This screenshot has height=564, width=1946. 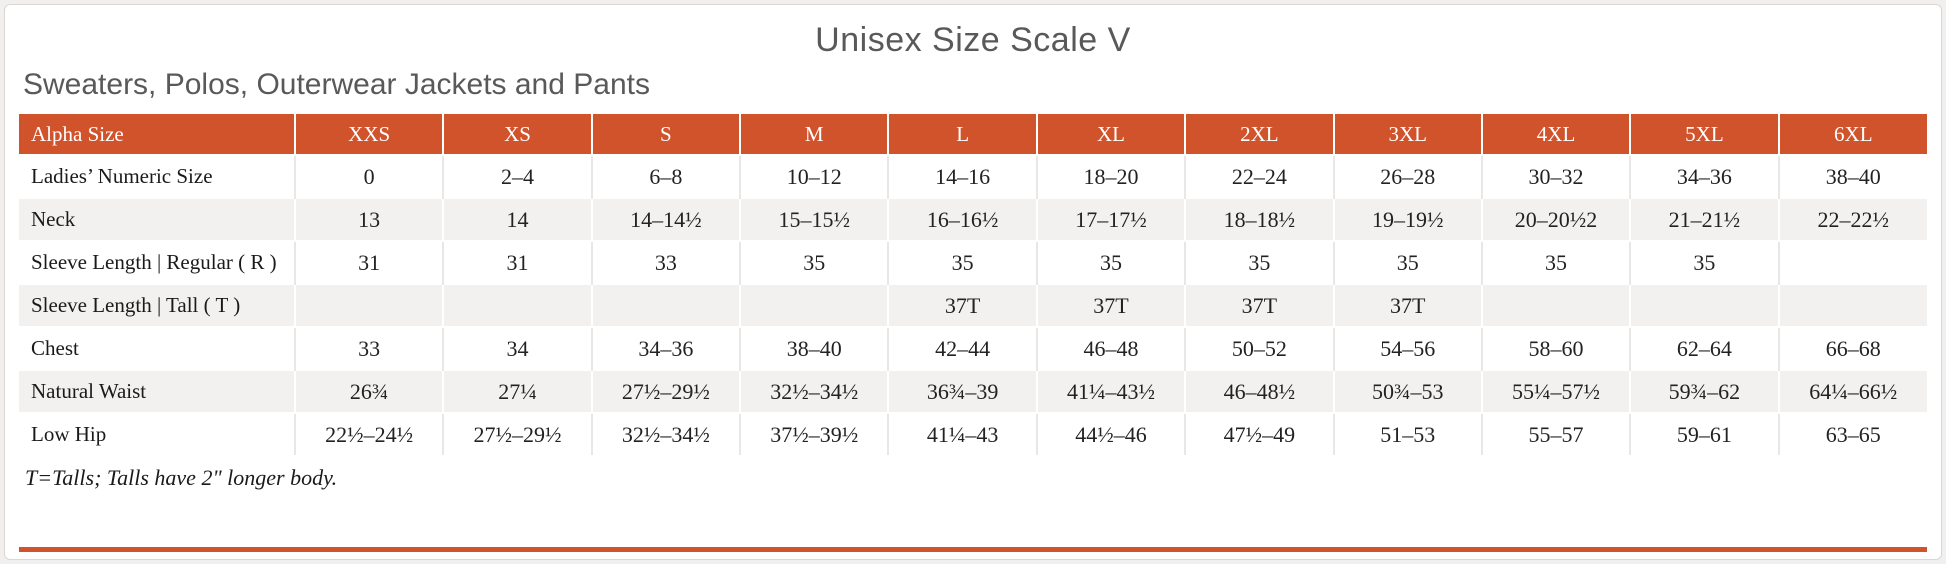 I want to click on size-cell: 59–61, so click(x=1704, y=434).